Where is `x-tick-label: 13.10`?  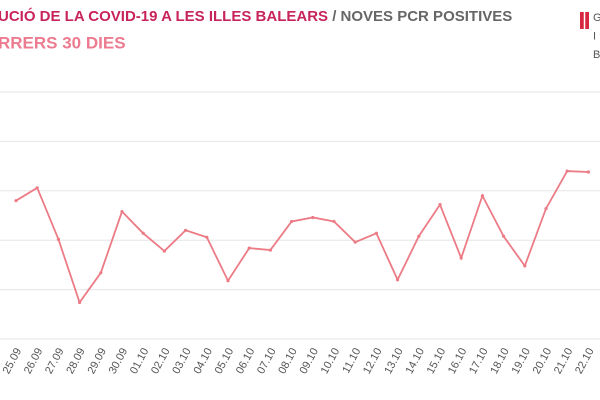 x-tick-label: 13.10 is located at coordinates (394, 361).